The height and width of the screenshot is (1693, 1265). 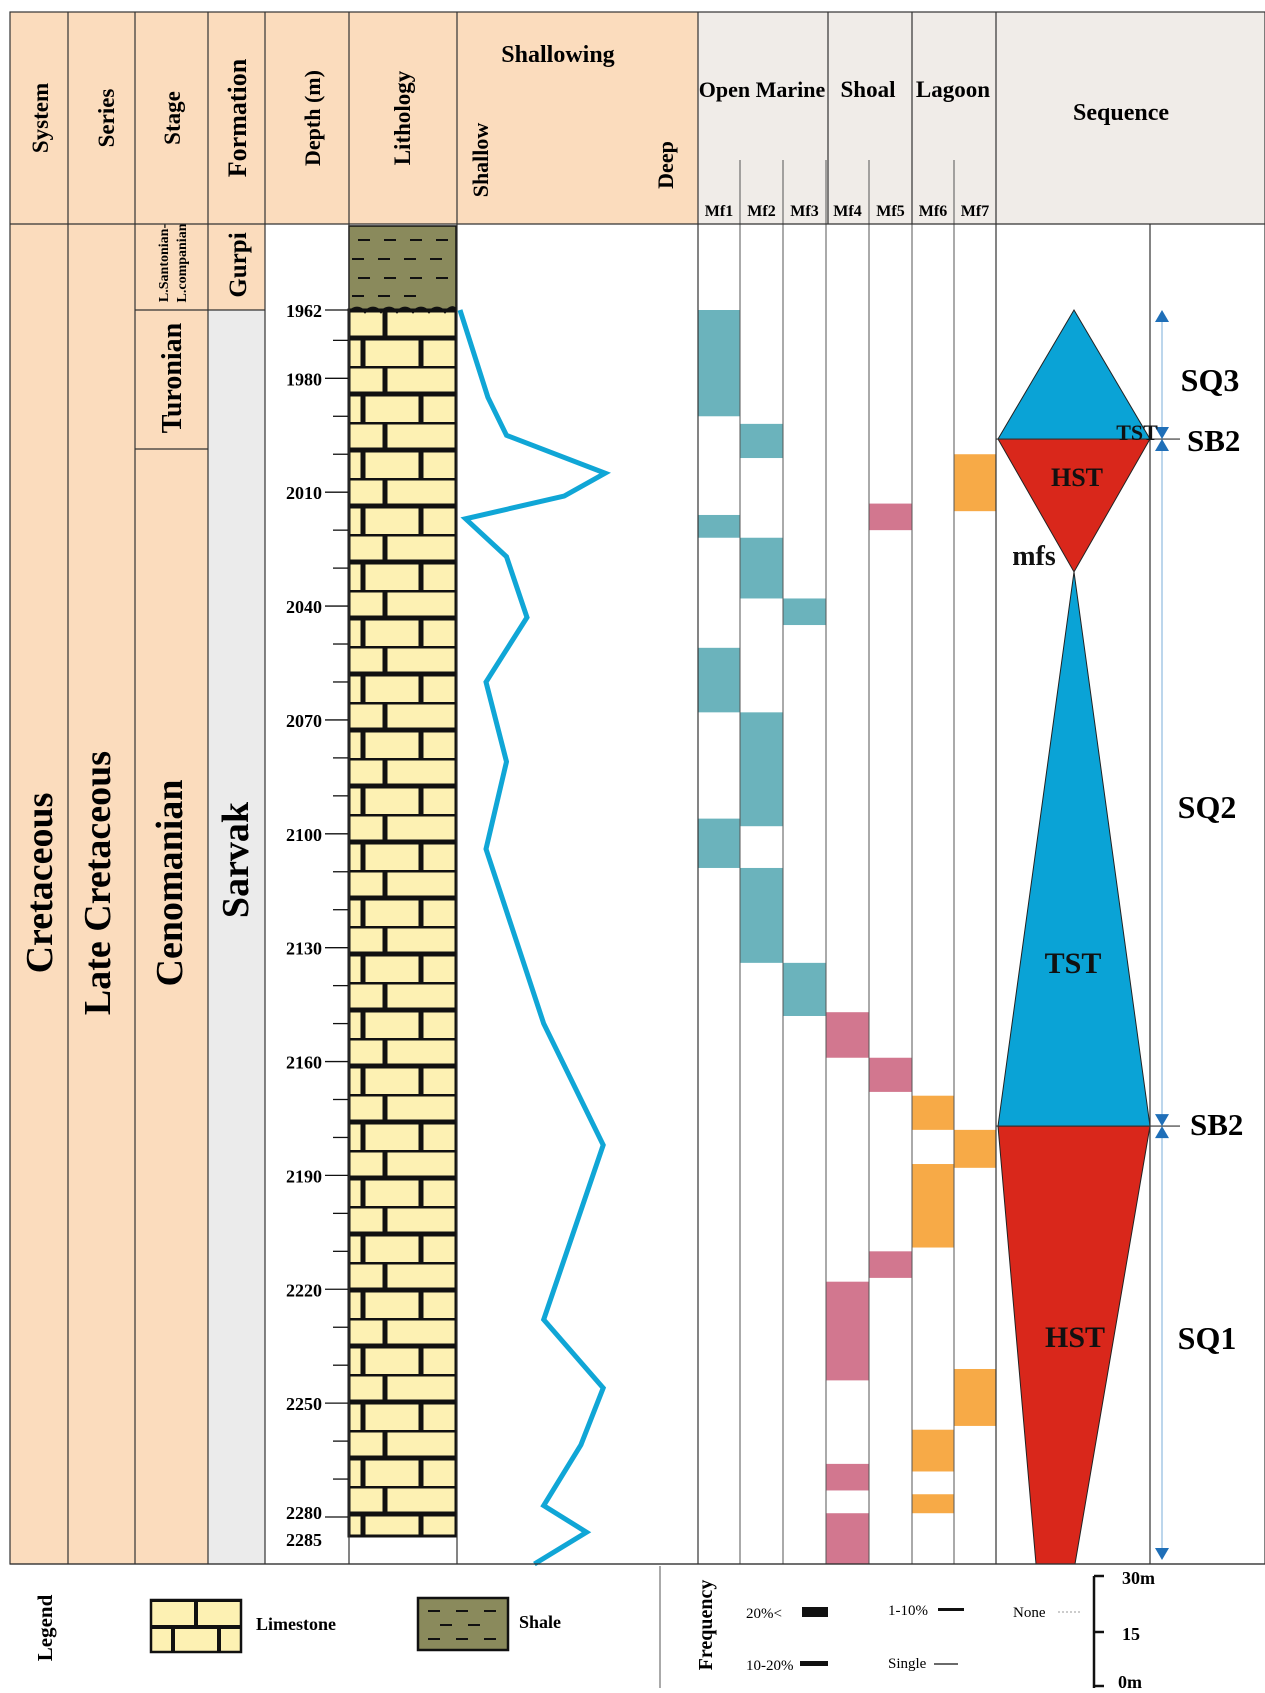 I want to click on mf-header-label: Mf2, so click(x=761, y=211).